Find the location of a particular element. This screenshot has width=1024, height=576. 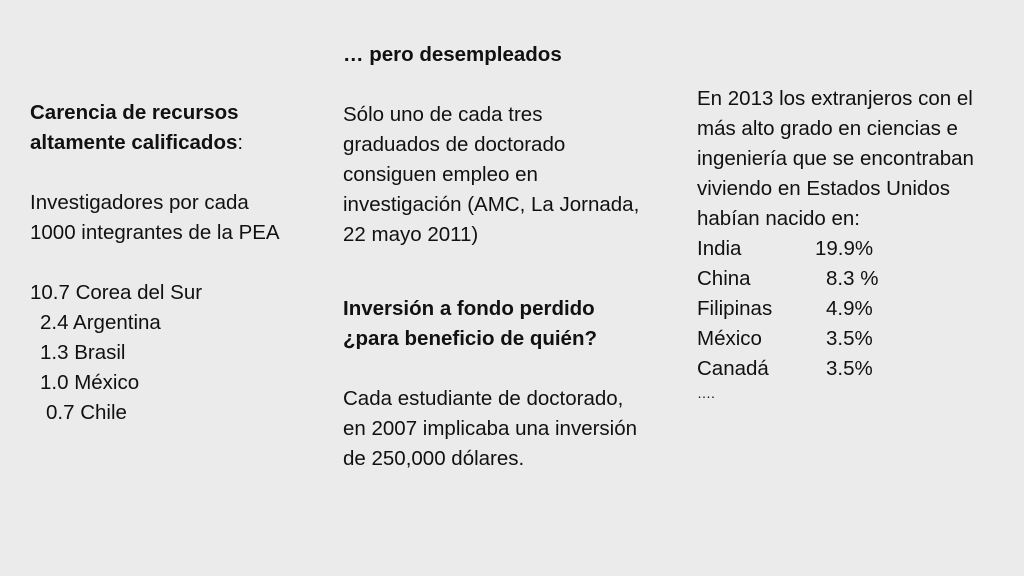

list-item-brazil: 1.3 Brasil is located at coordinates (83, 352).